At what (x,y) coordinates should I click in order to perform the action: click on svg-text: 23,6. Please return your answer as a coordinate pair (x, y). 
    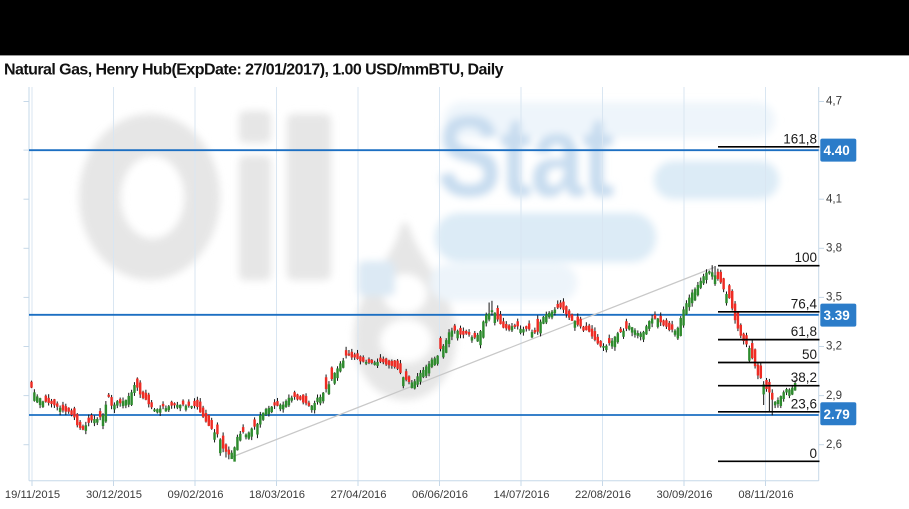
    Looking at the image, I should click on (804, 403).